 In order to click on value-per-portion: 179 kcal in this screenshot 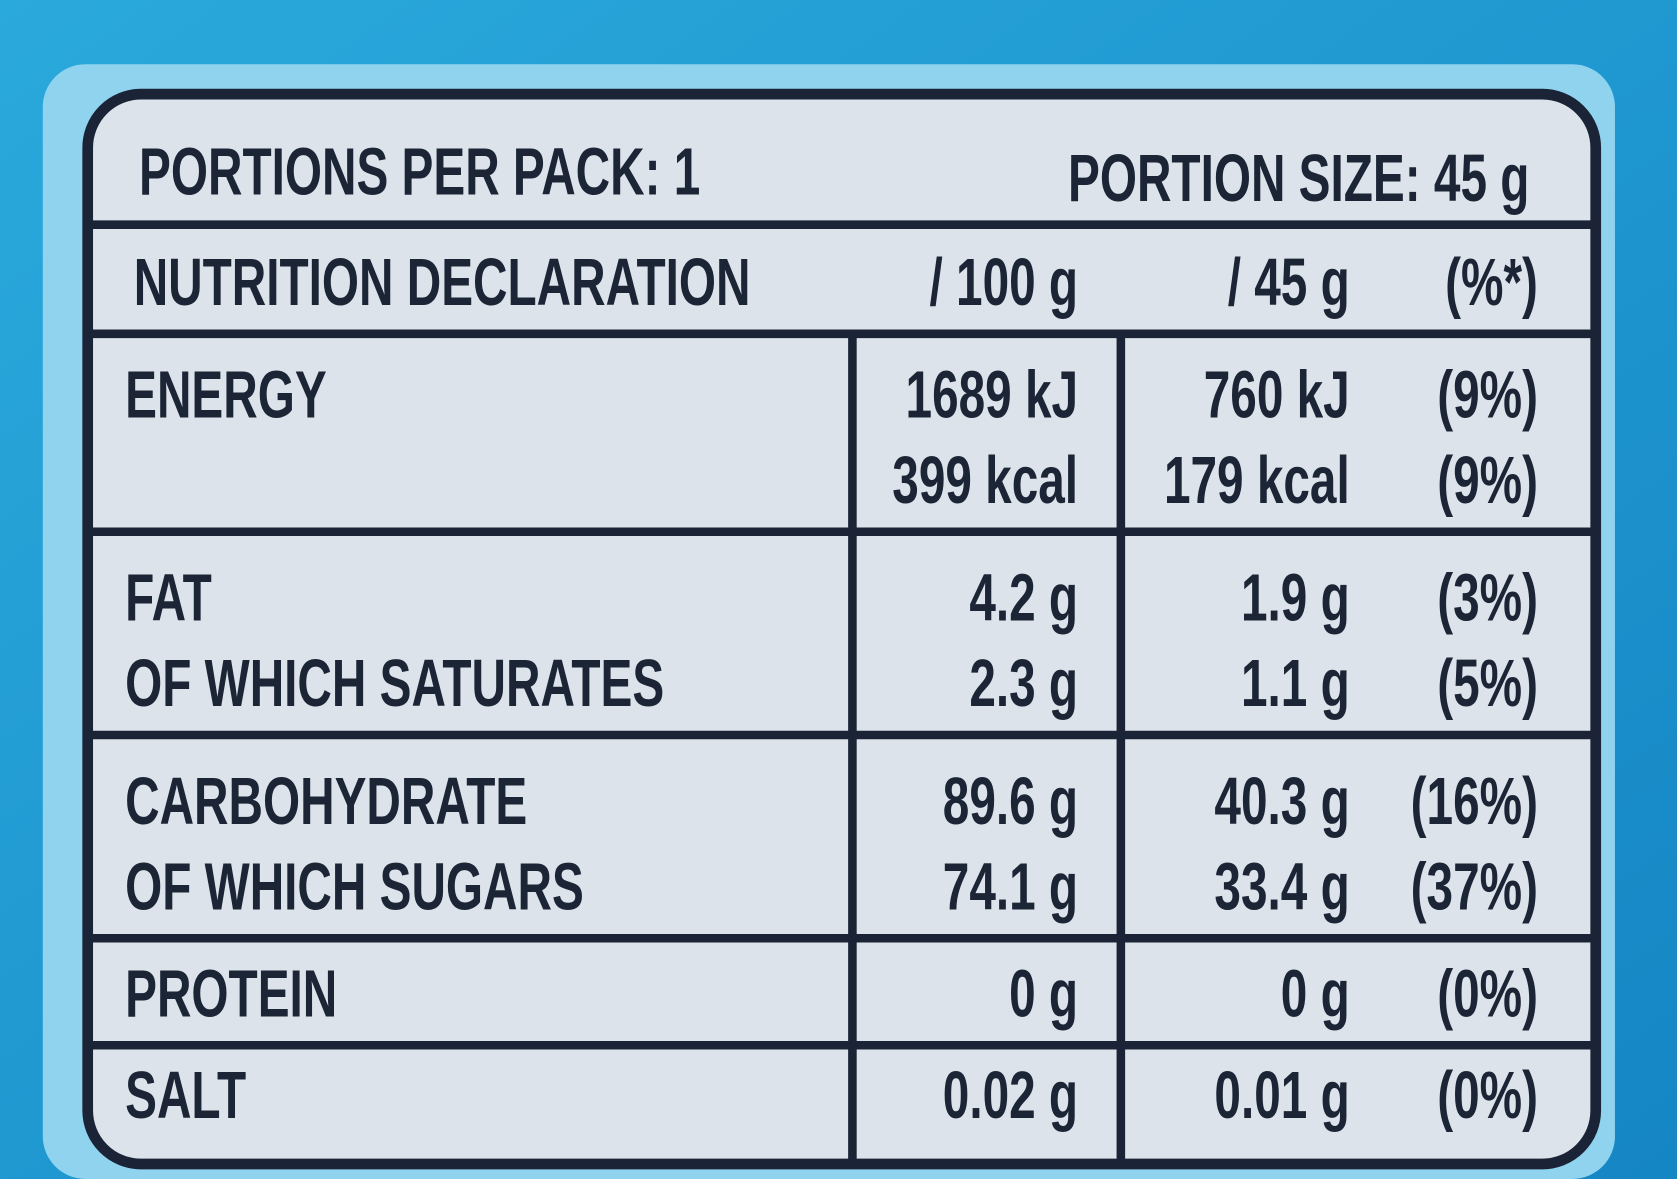, I will do `click(1257, 480)`.